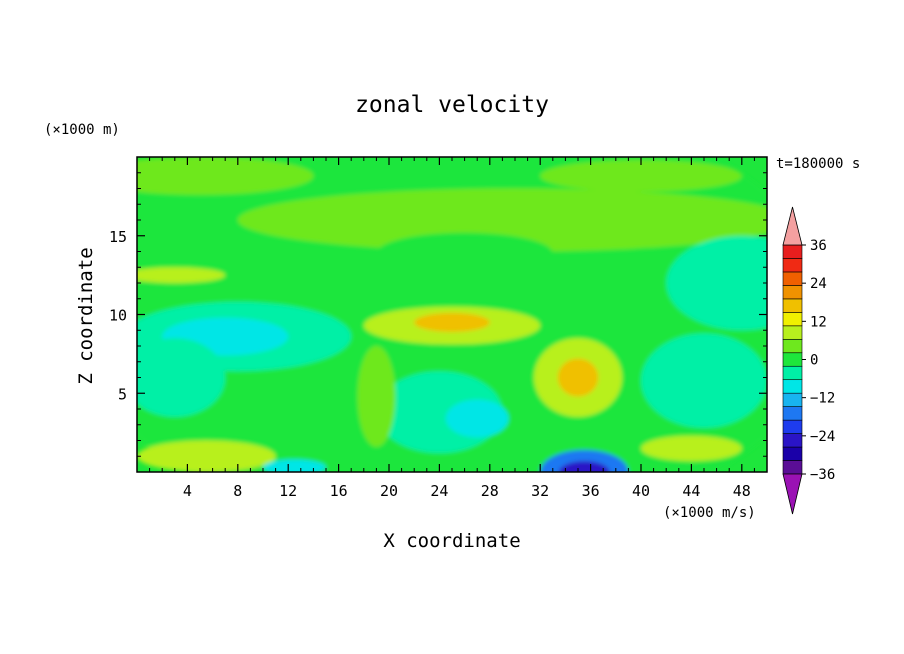 The height and width of the screenshot is (654, 904). Describe the element at coordinates (86, 315) in the screenshot. I see `y-axis-label: Z coordinate` at that location.